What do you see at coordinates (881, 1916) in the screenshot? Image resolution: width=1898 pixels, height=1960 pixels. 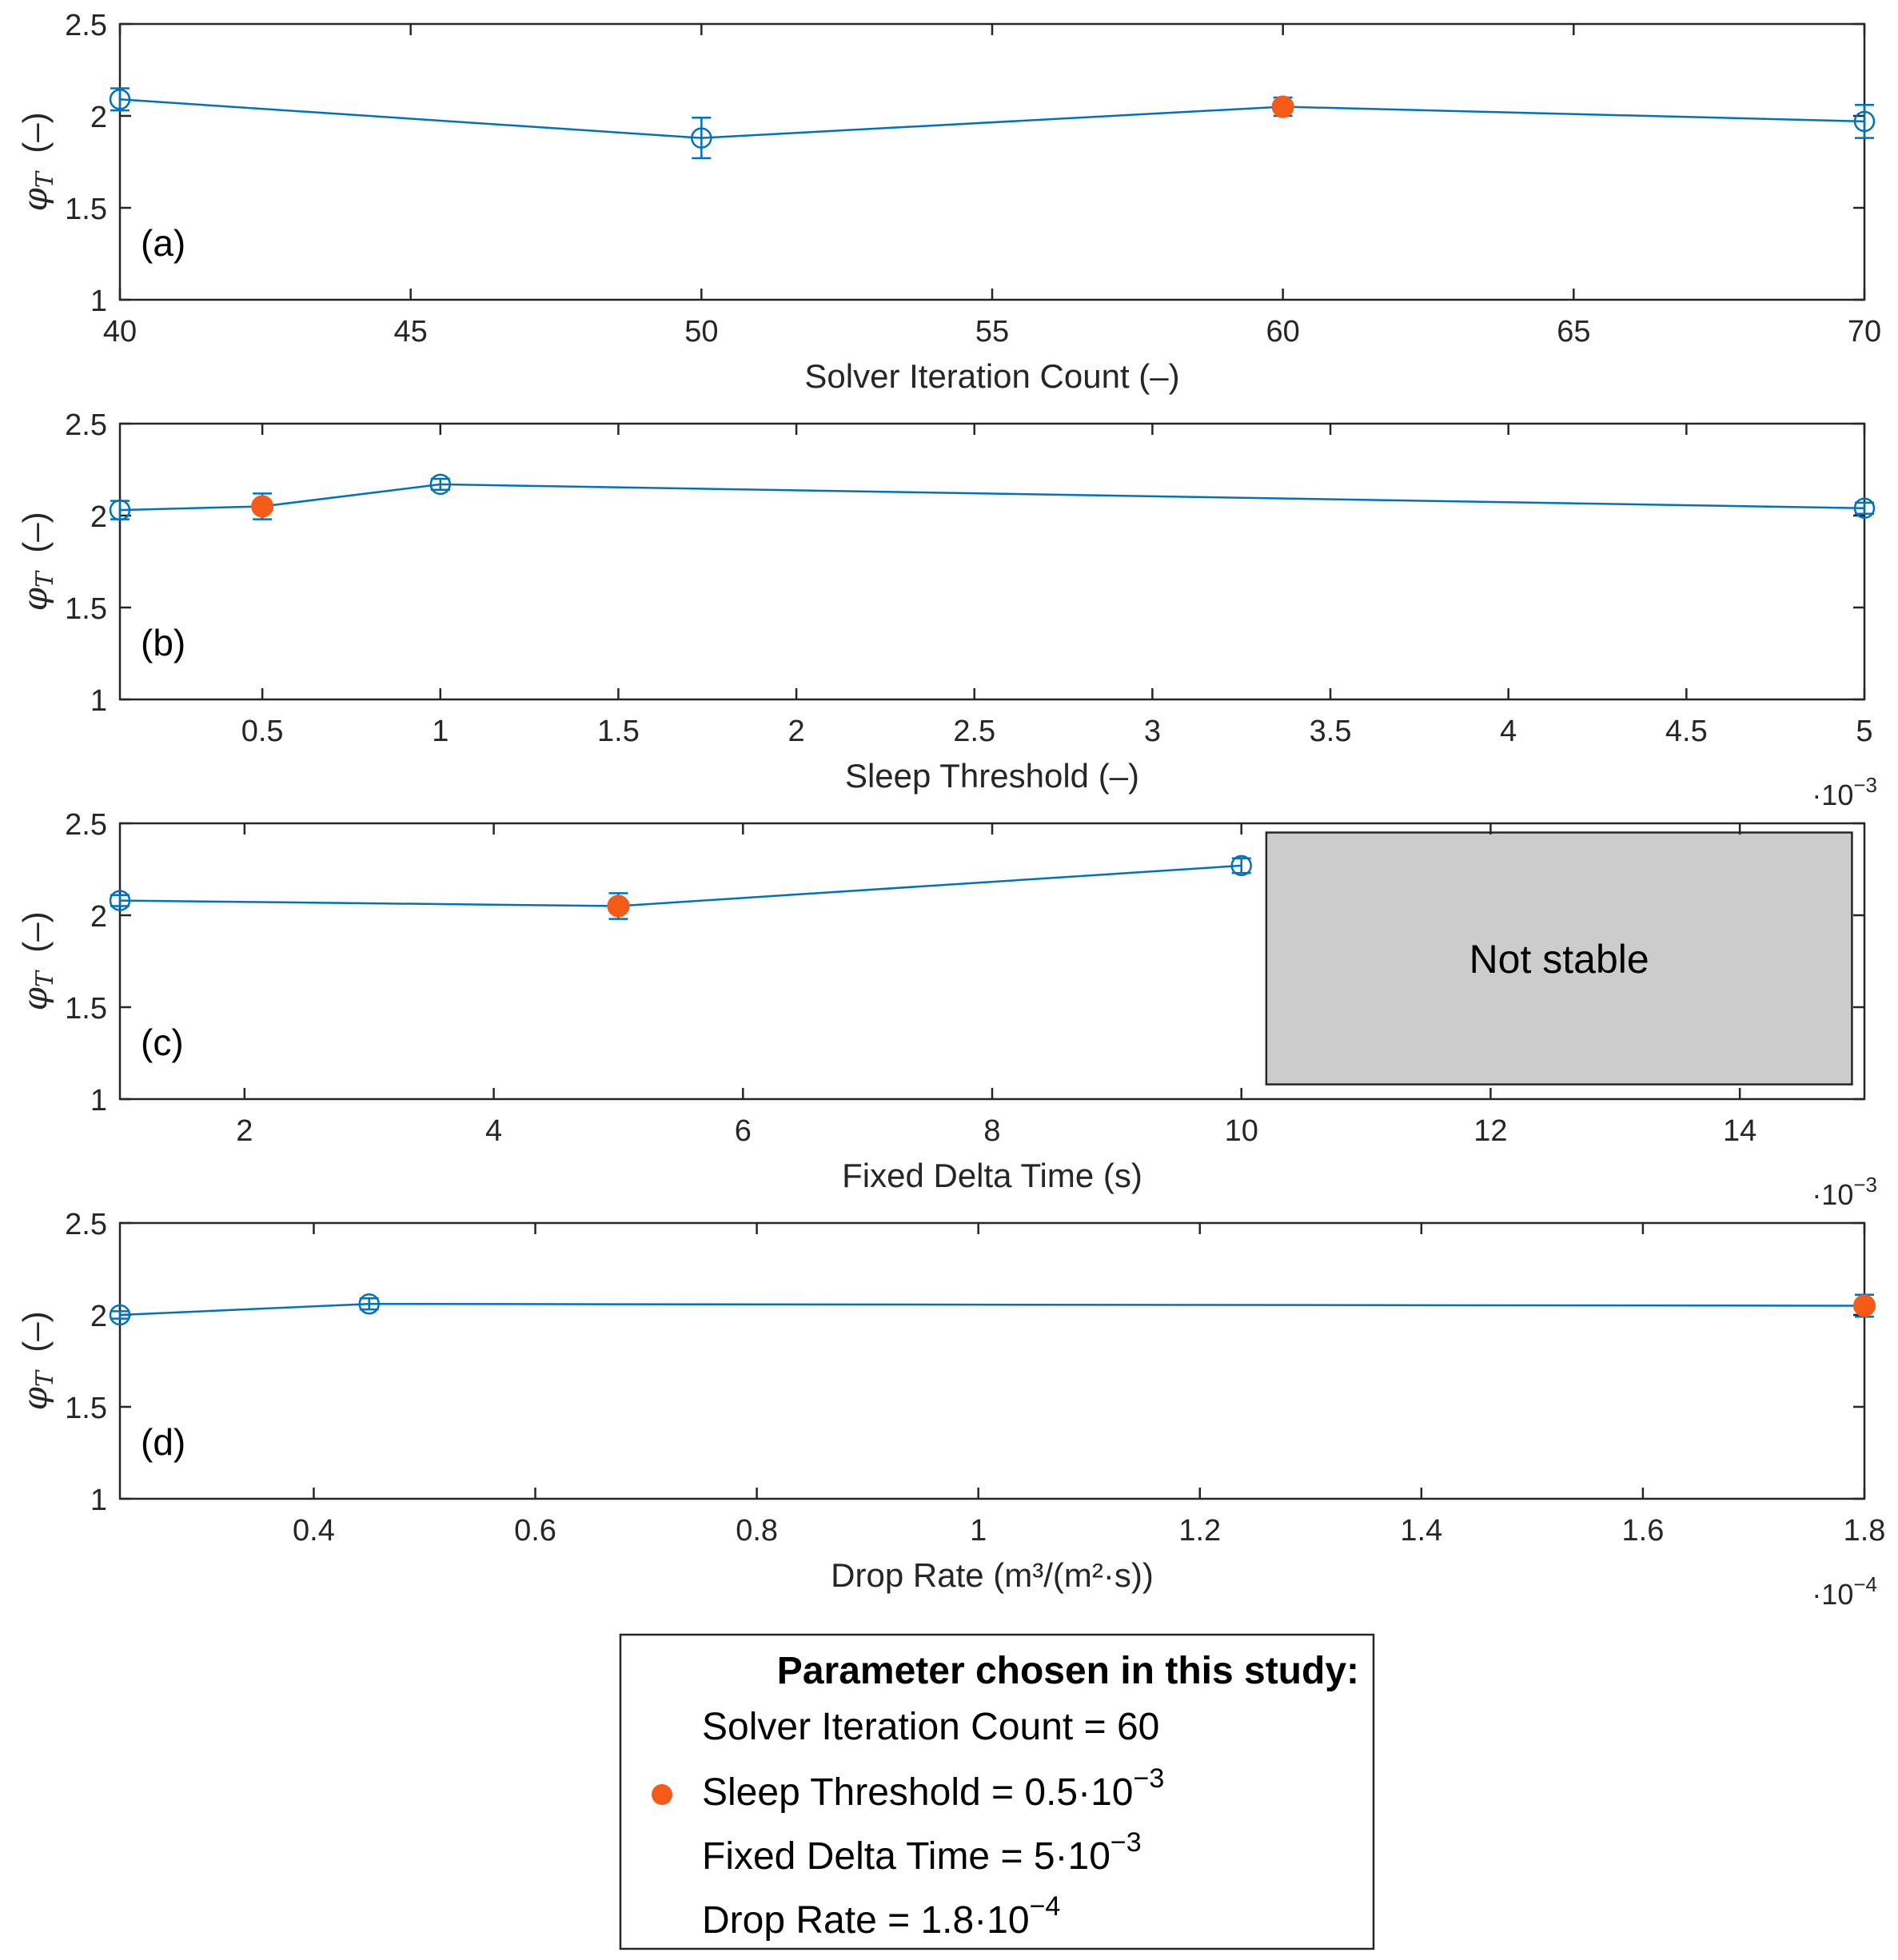 I see `legend-entry-drop: Drop Rate = 1.8·10−4` at bounding box center [881, 1916].